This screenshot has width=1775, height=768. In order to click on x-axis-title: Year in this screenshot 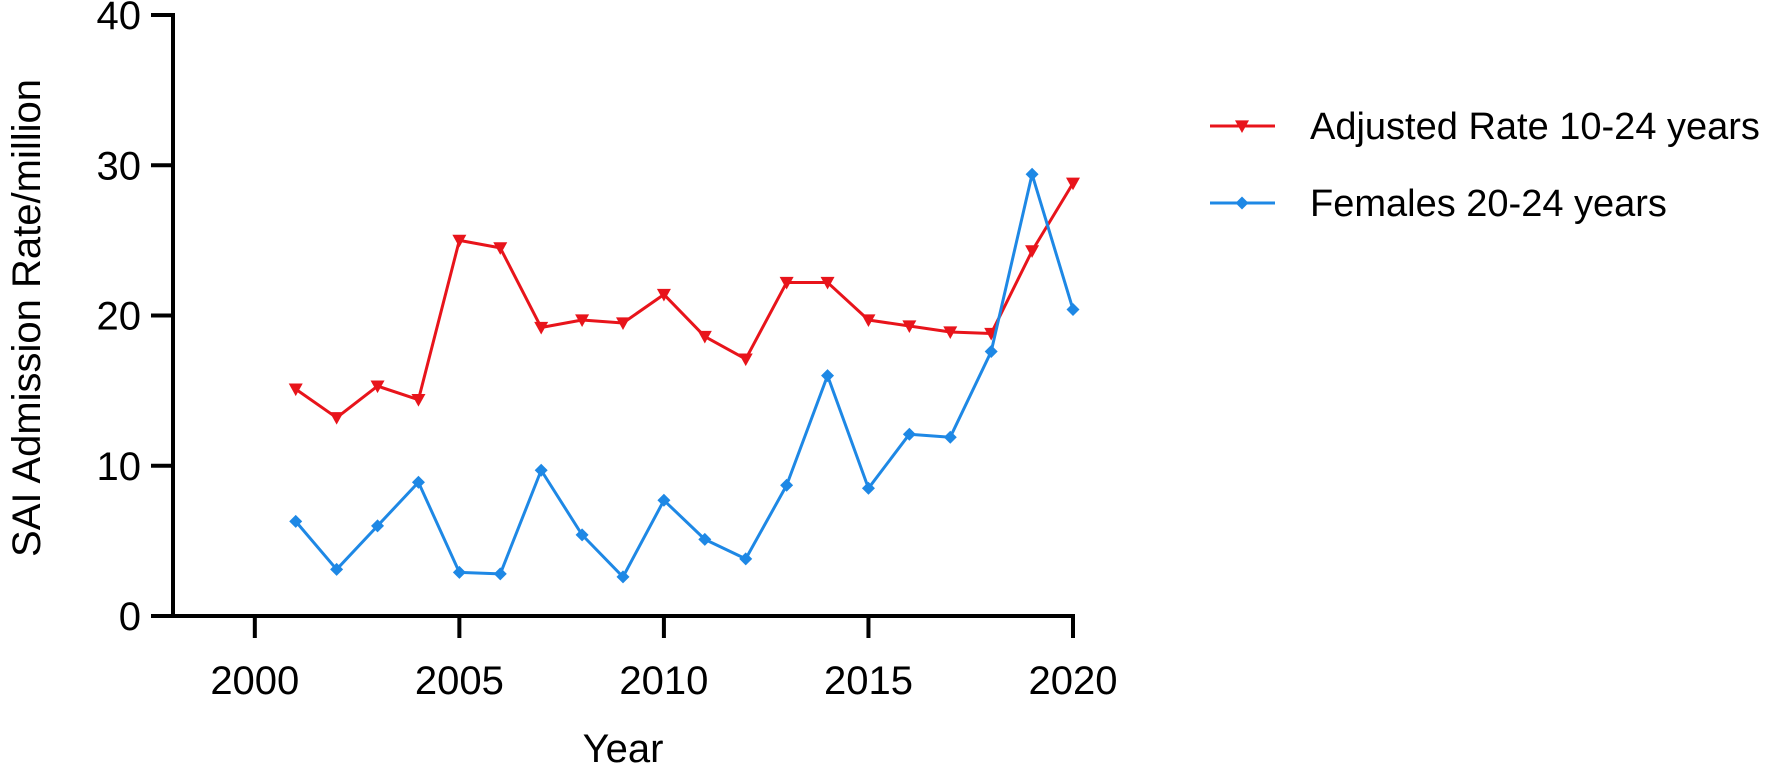, I will do `click(623, 747)`.